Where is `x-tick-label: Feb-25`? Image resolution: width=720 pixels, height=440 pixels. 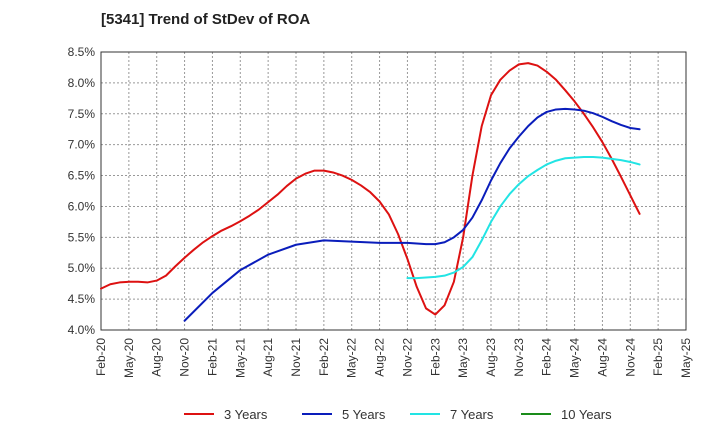
x-tick-label: Feb-25 is located at coordinates (658, 357).